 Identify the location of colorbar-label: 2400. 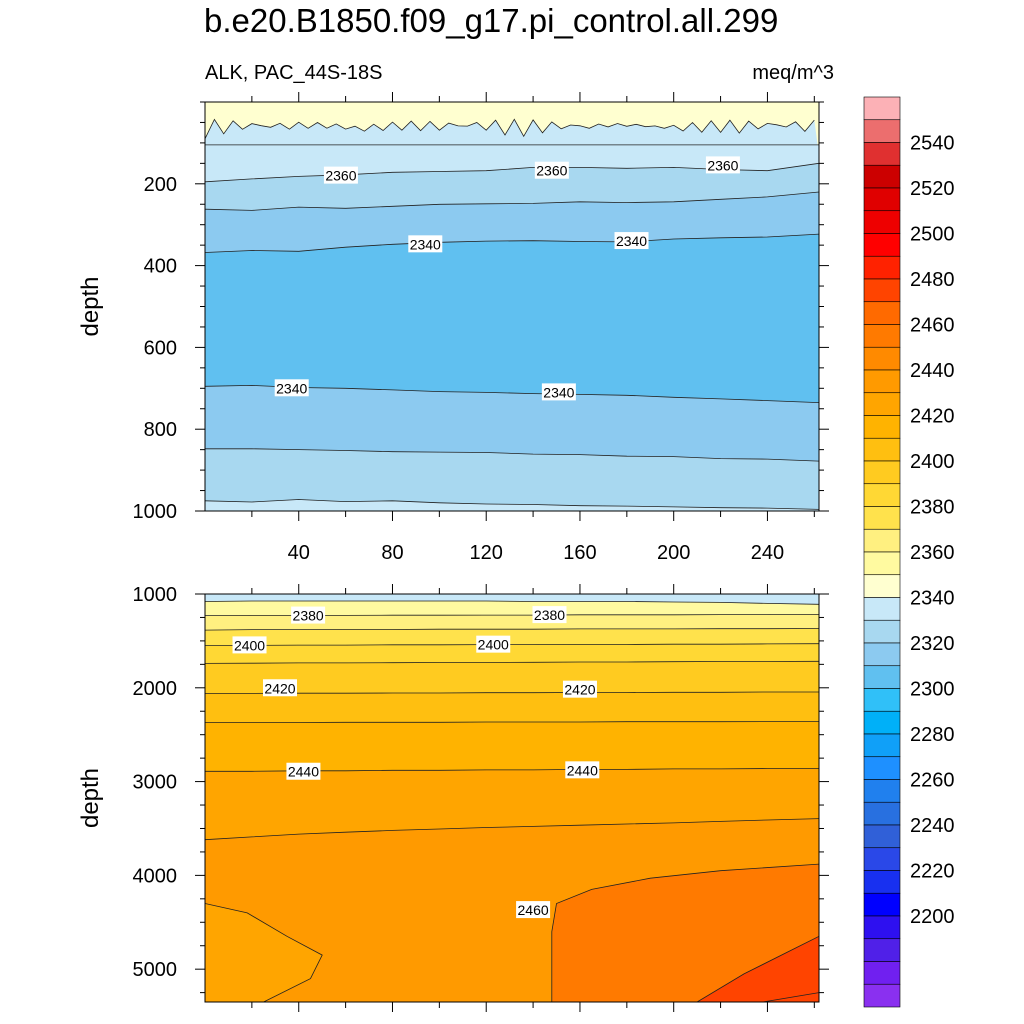
(932, 462).